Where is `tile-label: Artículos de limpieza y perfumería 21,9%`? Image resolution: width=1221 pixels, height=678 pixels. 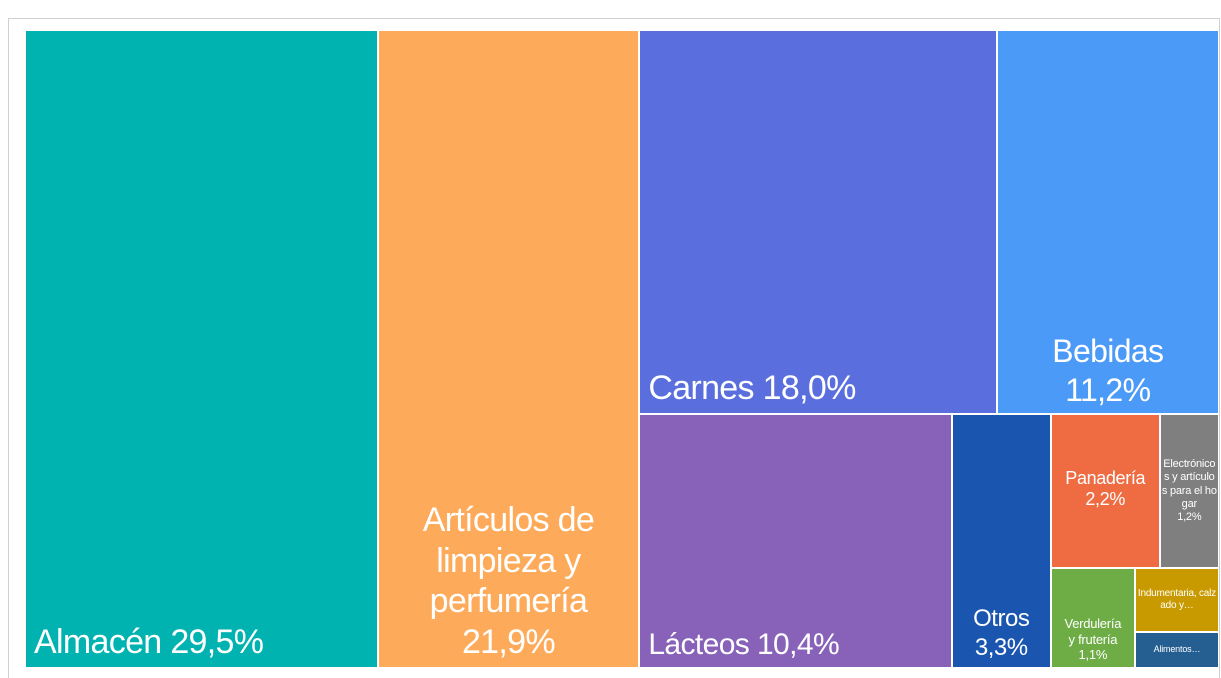
tile-label: Artículos de limpieza y perfumería 21,9% is located at coordinates (509, 581).